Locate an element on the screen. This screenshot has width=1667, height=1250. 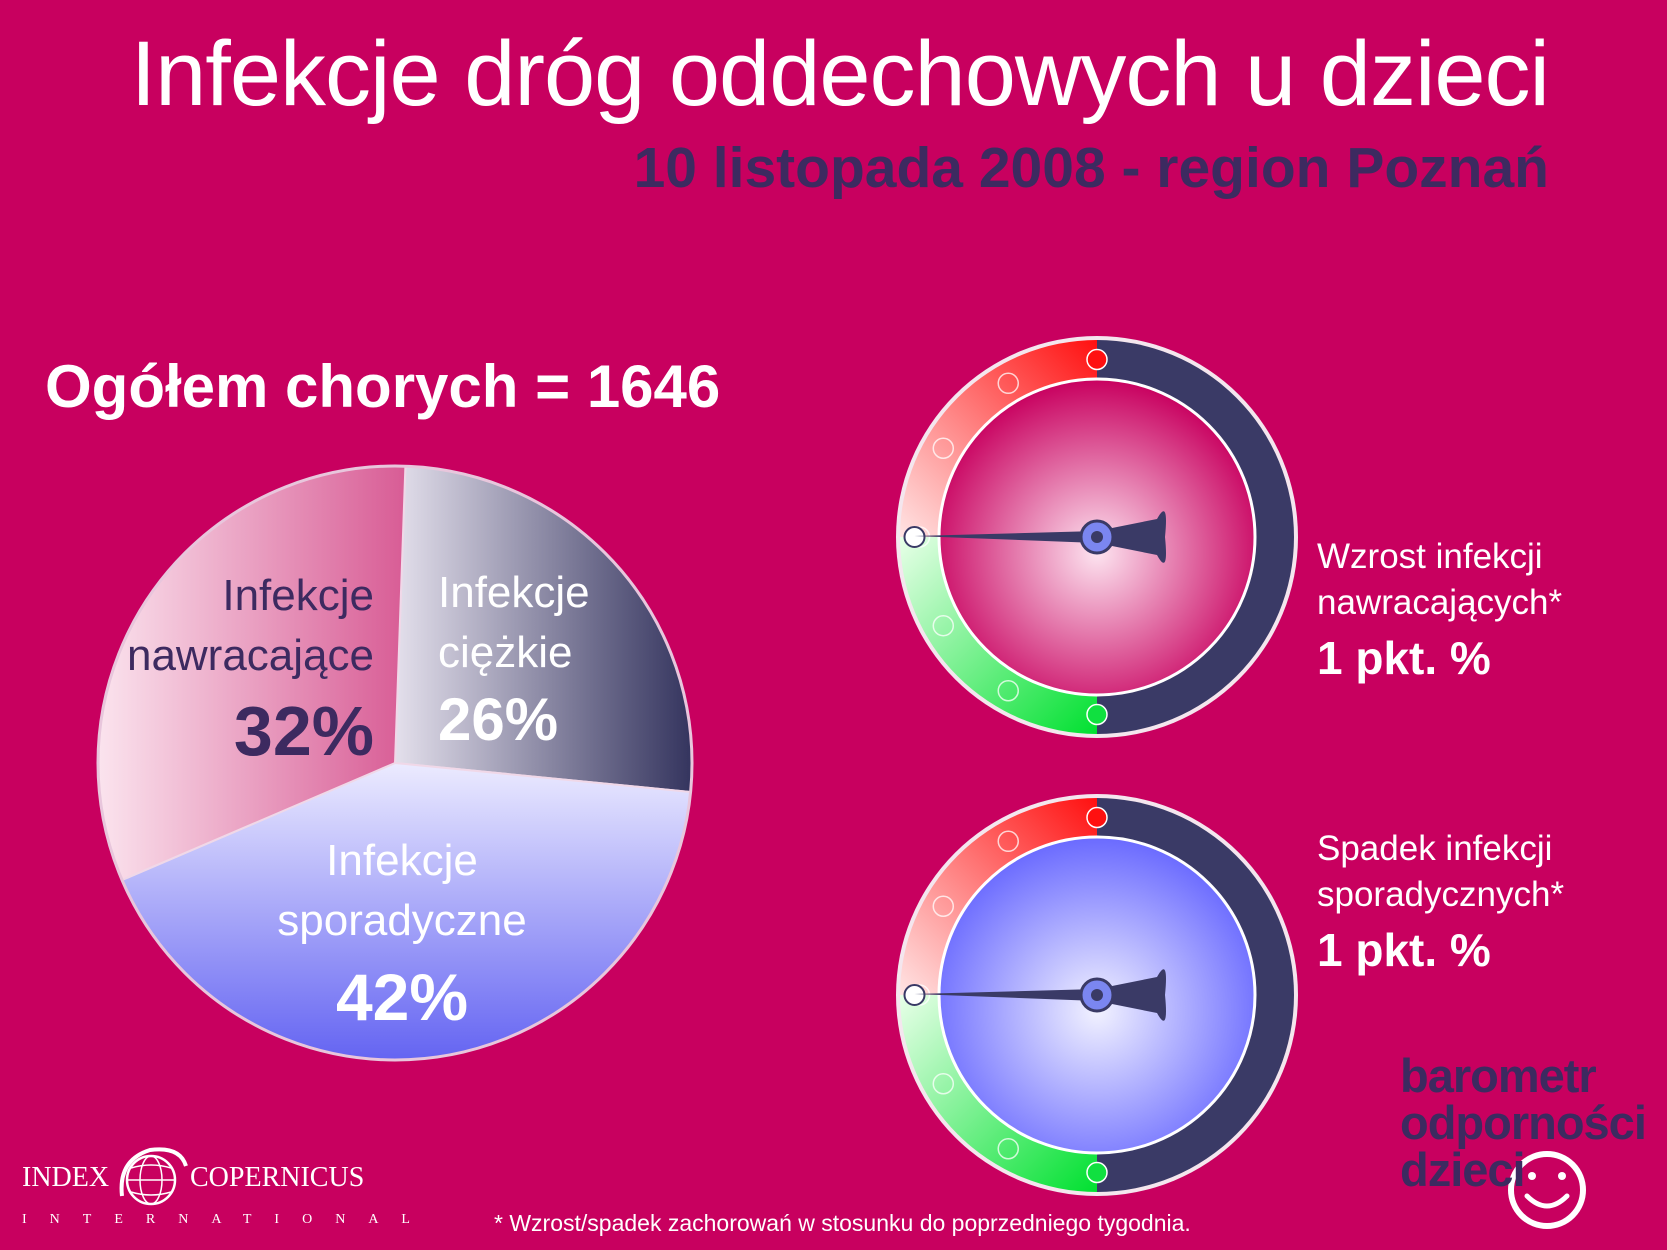
slice-recurrent-label-1: Infekcje is located at coordinates (298, 595).